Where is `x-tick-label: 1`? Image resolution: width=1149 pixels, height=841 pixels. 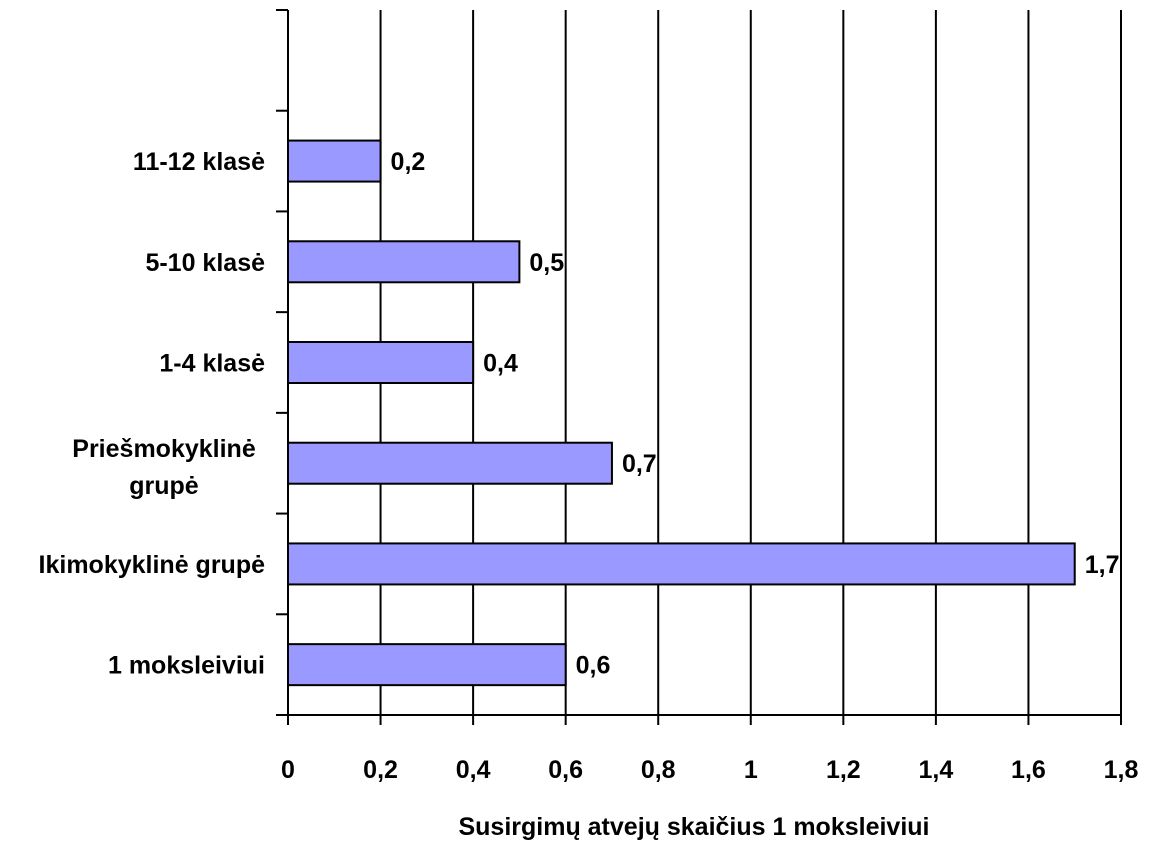
x-tick-label: 1 is located at coordinates (751, 770).